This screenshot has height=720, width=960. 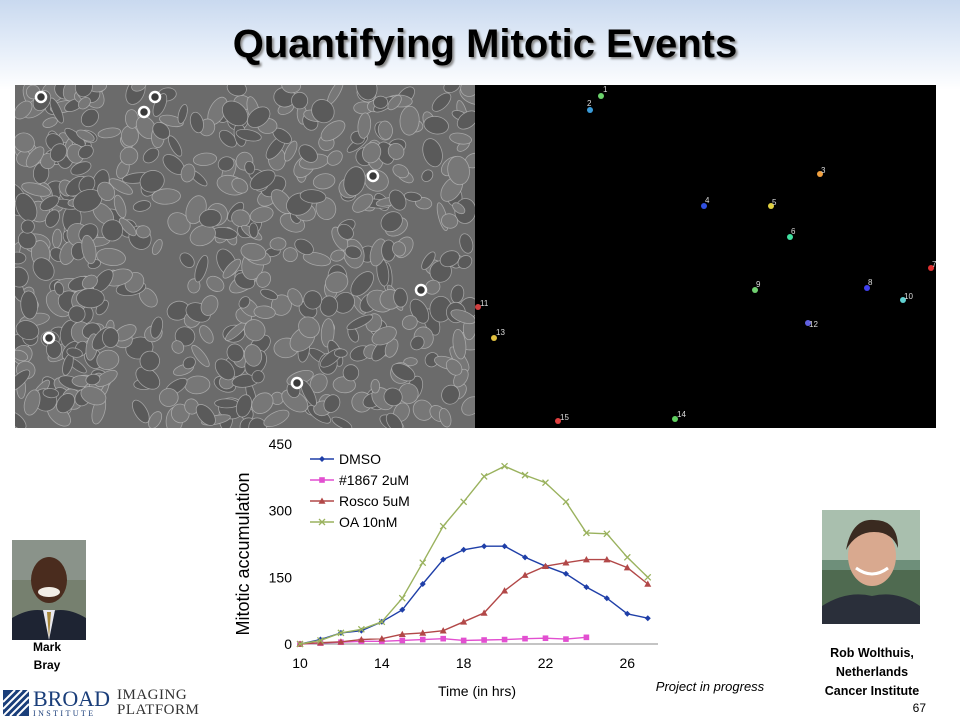 I want to click on x-axis-label: Time (in hrs), so click(x=477, y=691).